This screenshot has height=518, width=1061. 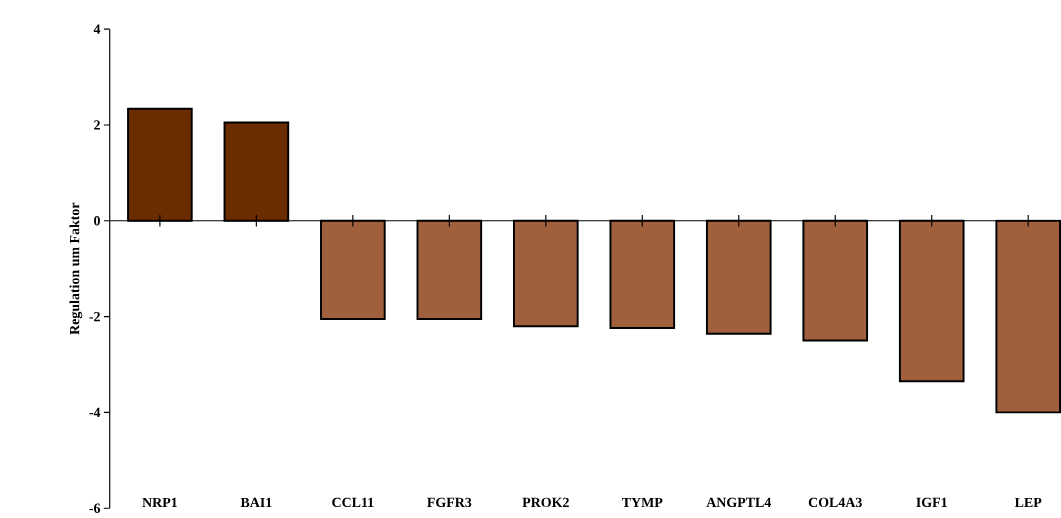 What do you see at coordinates (256, 502) in the screenshot?
I see `x-tick-label: BAI1` at bounding box center [256, 502].